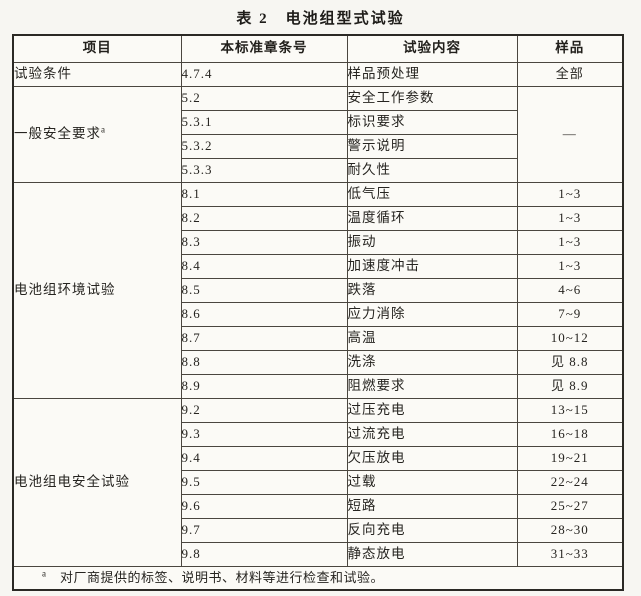  What do you see at coordinates (264, 506) in the screenshot?
I see `clause-cell: 9.6` at bounding box center [264, 506].